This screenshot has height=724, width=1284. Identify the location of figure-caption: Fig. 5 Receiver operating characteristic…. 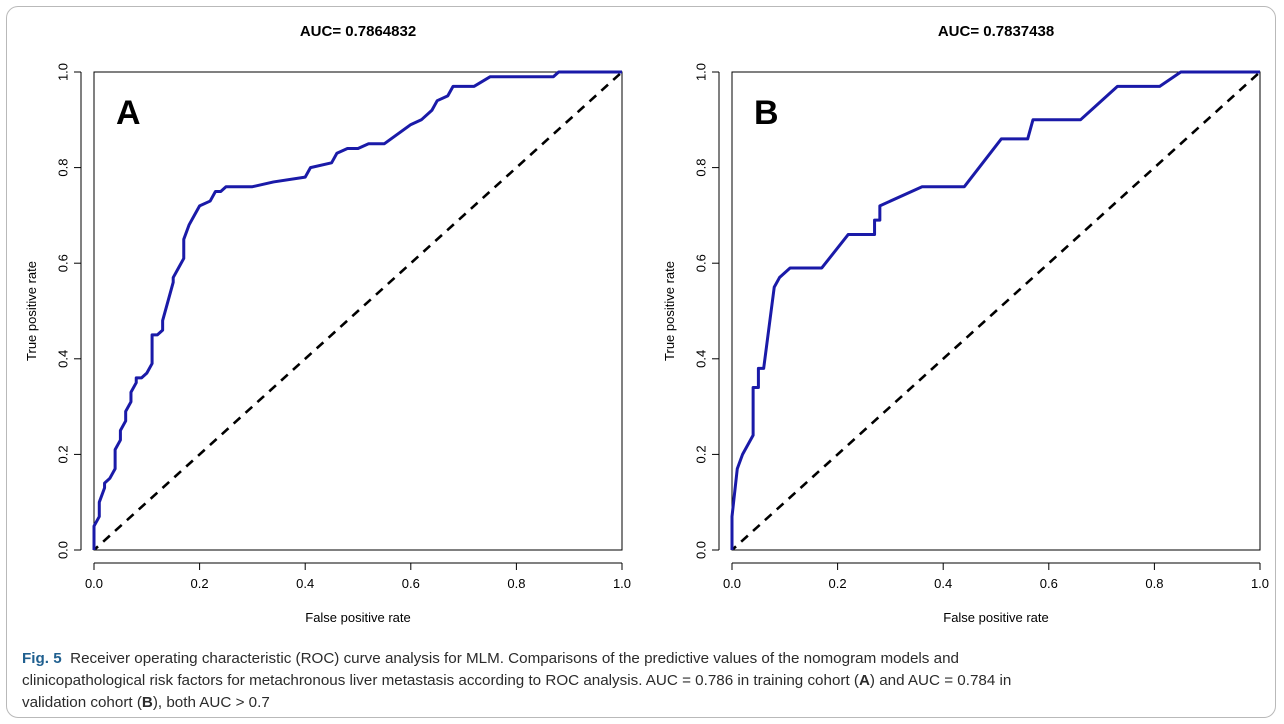
(642, 681).